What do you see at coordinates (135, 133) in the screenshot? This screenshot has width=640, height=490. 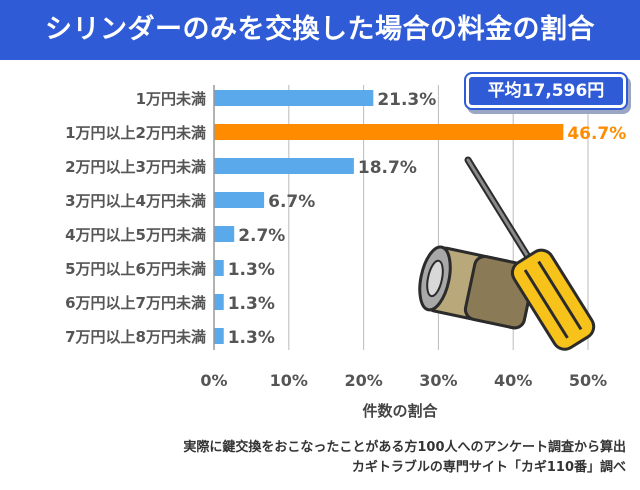 I see `category-label: 1万円以上2万円未満` at bounding box center [135, 133].